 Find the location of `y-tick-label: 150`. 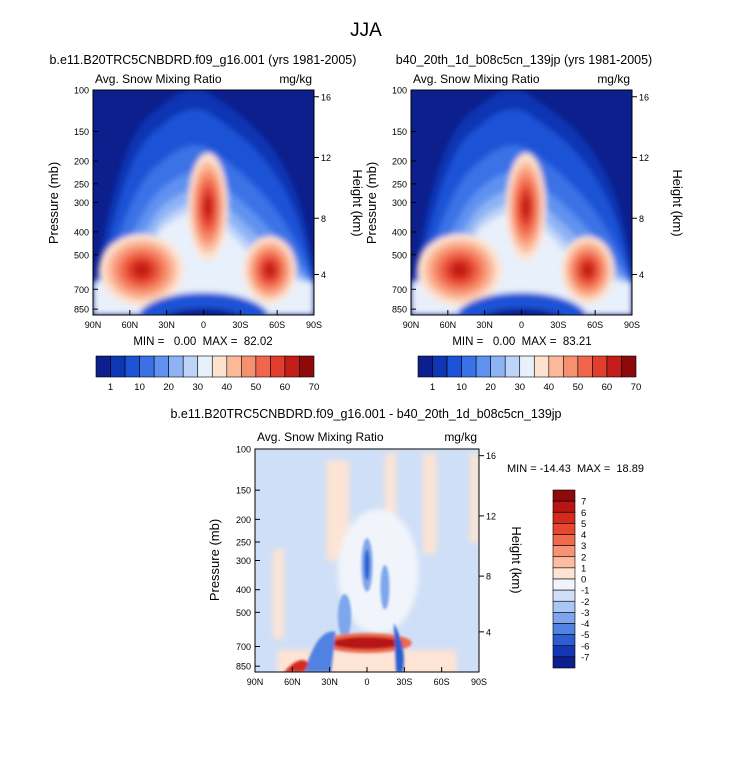

y-tick-label: 150 is located at coordinates (243, 491).